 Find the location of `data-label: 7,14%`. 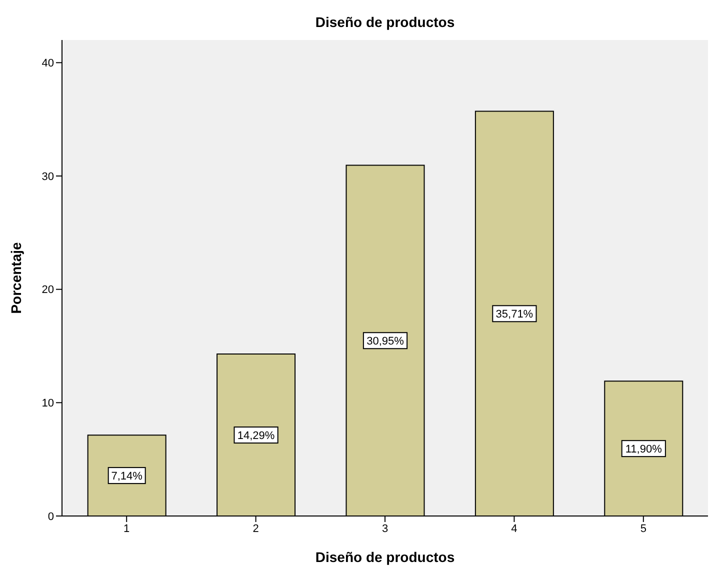

data-label: 7,14% is located at coordinates (127, 476).